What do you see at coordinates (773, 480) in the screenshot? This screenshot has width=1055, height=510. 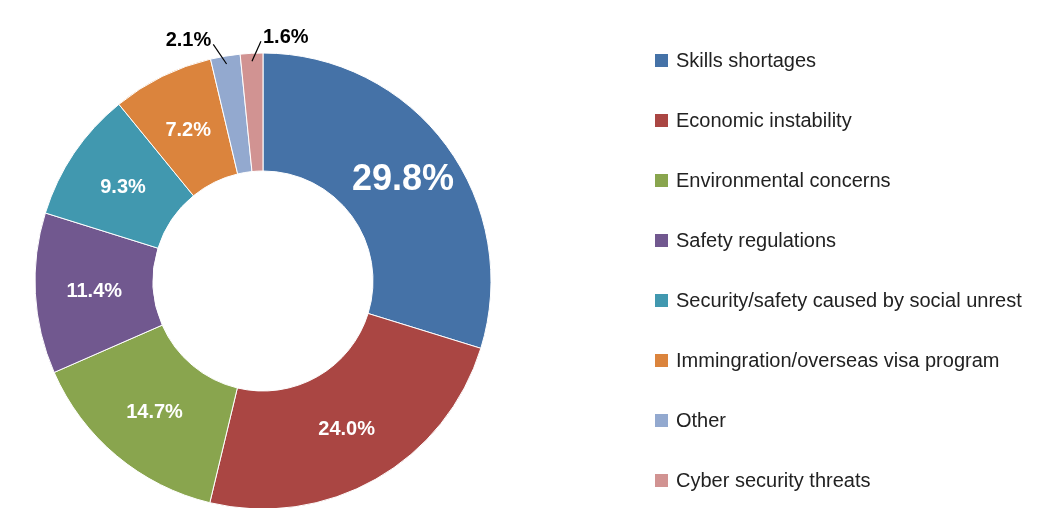 I see `legend-label: Cyber security threats` at bounding box center [773, 480].